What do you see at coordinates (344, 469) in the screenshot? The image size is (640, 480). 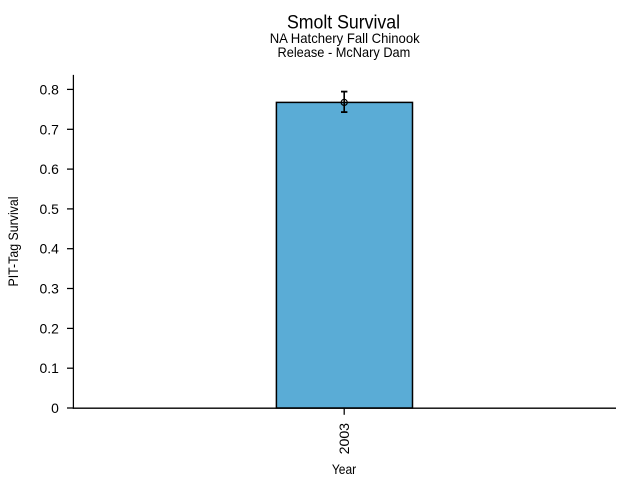 I see `svg-text: Year` at bounding box center [344, 469].